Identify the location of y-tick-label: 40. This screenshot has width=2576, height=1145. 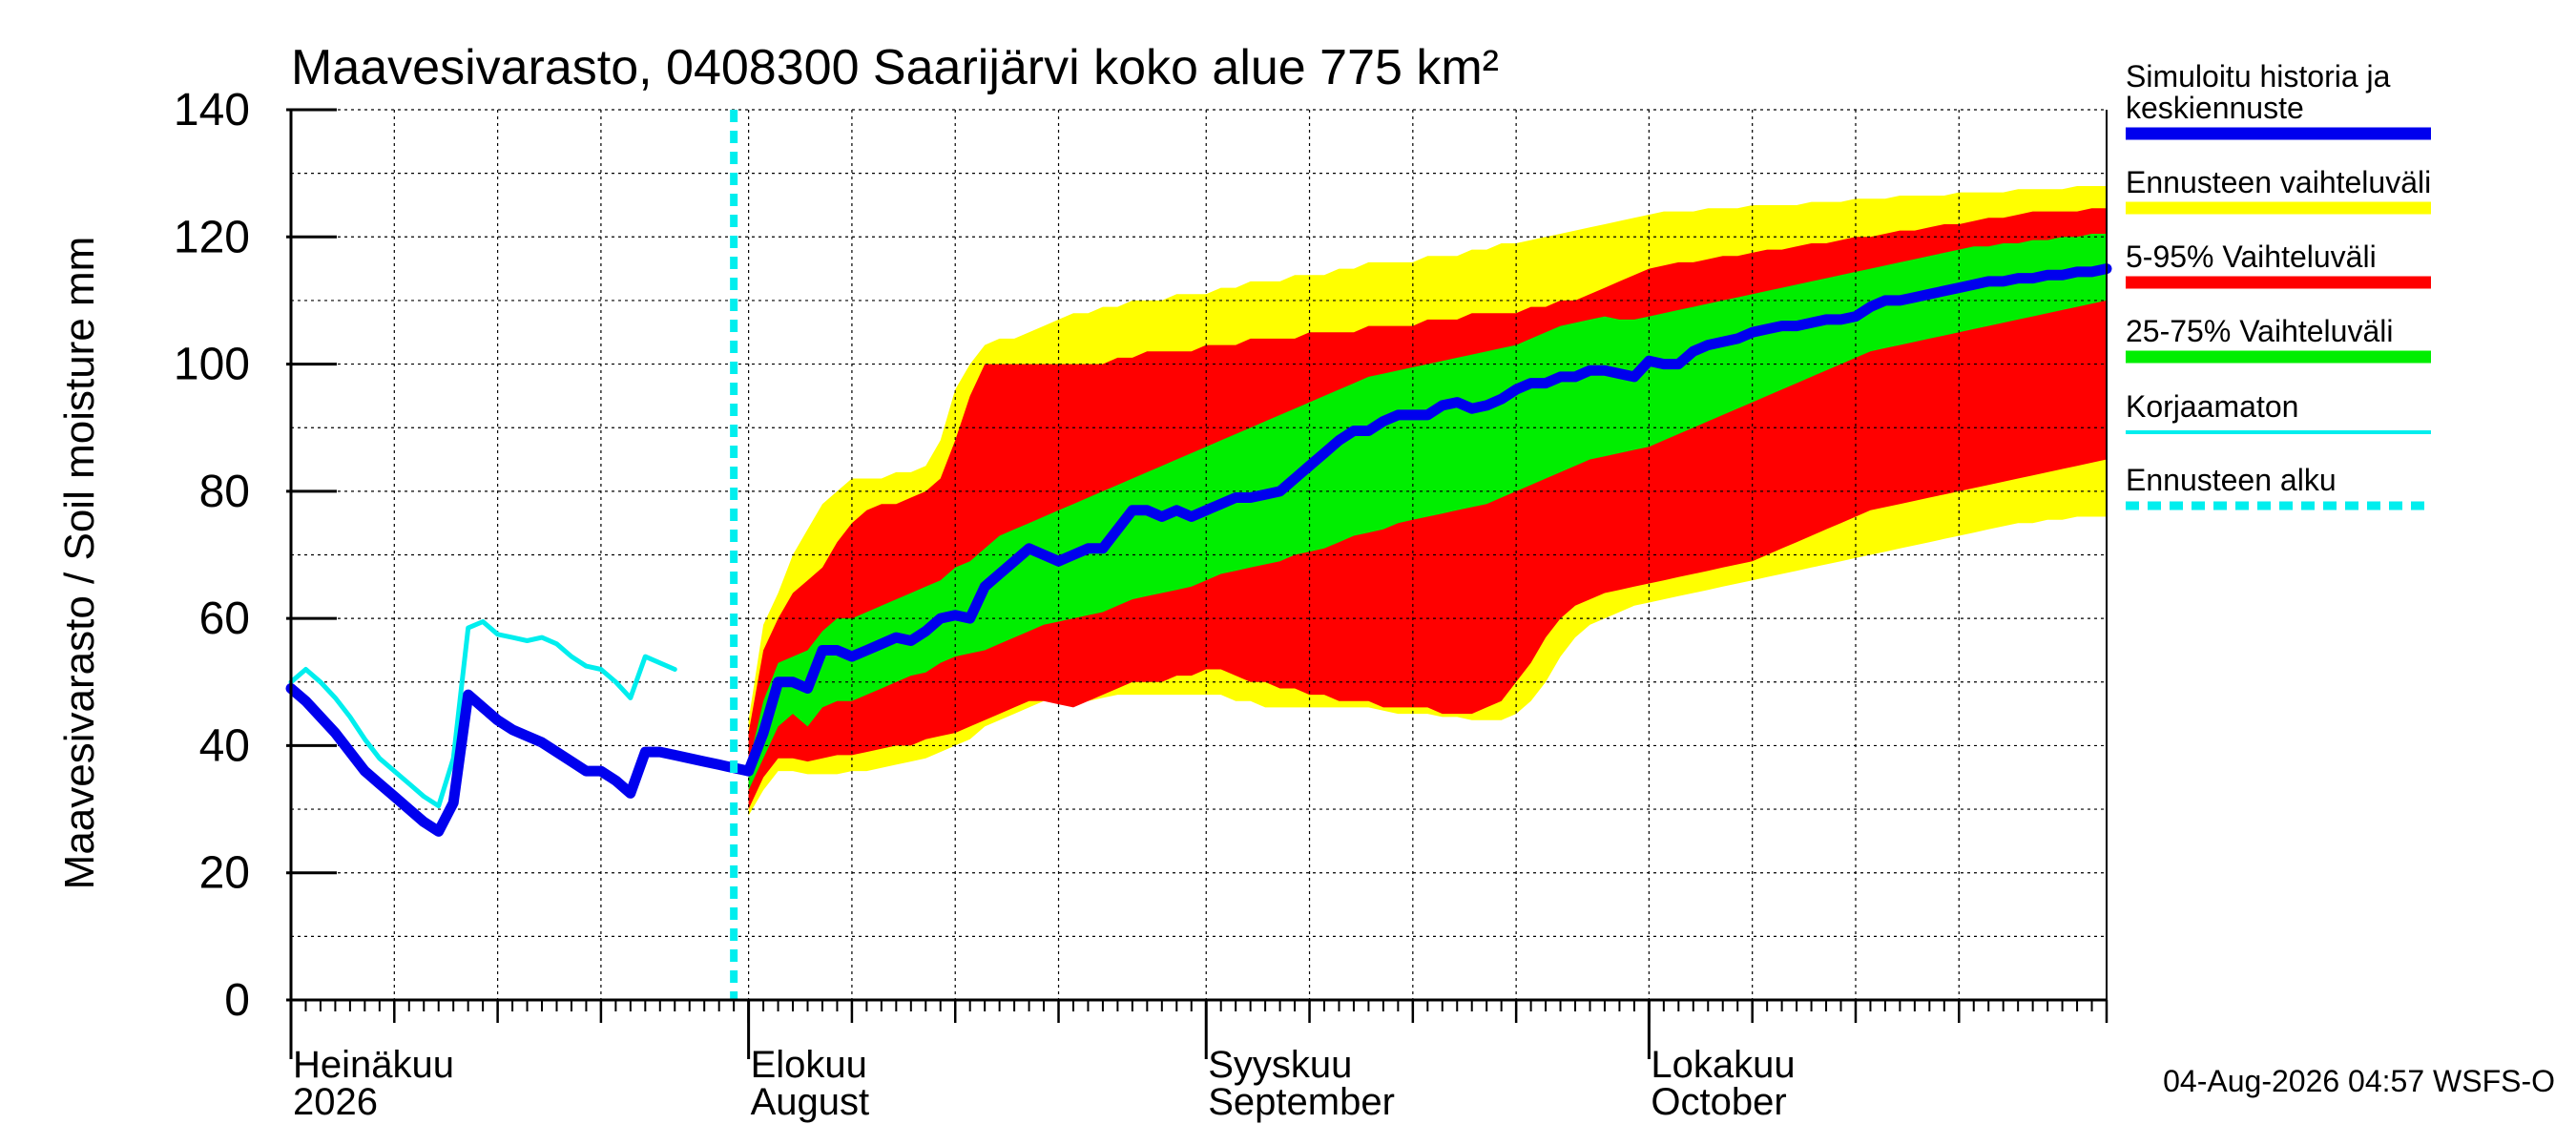
(224, 745).